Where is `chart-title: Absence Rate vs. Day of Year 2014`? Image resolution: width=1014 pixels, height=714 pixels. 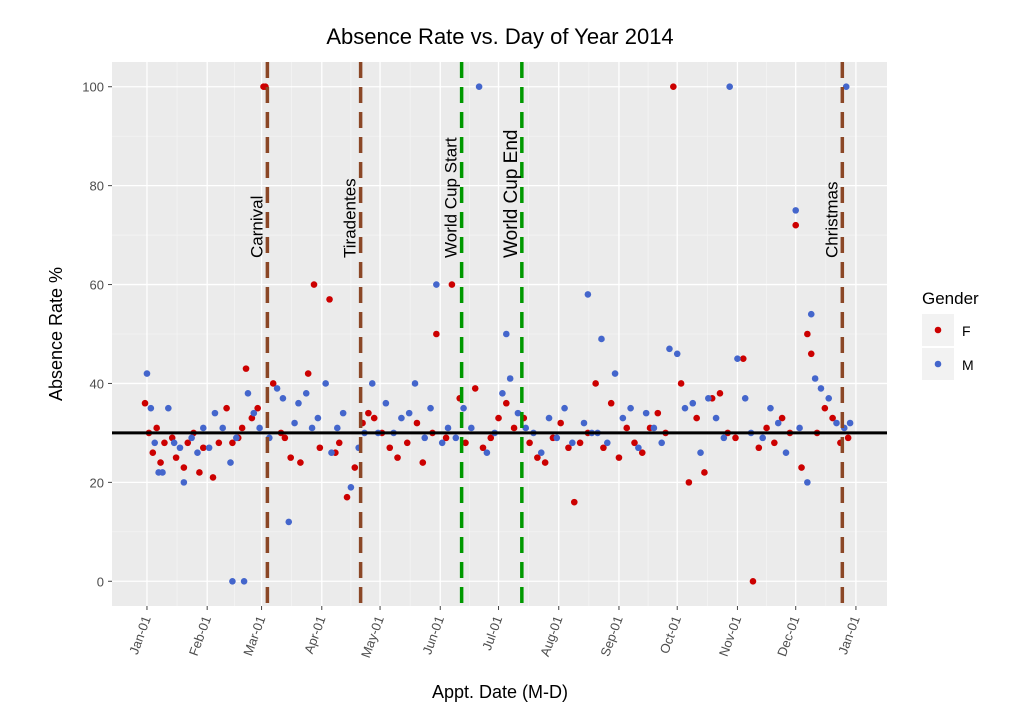
chart-title: Absence Rate vs. Day of Year 2014 is located at coordinates (499, 36).